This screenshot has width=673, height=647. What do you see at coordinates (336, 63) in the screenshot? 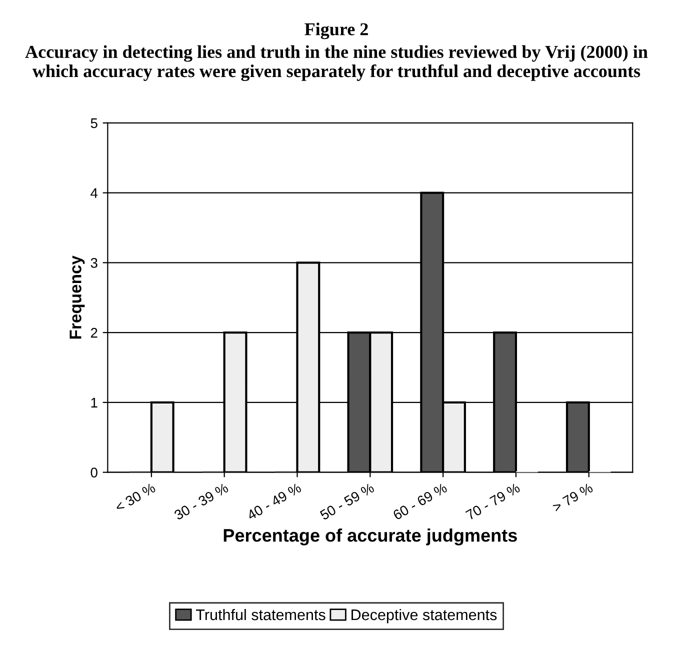
I see `chart-subtitle: Accuracy in detecting lies and truth in the nine studies reviewed by Vrij (2000) in which accuracy rates were given separately for truthful and deceptive accounts` at bounding box center [336, 63].